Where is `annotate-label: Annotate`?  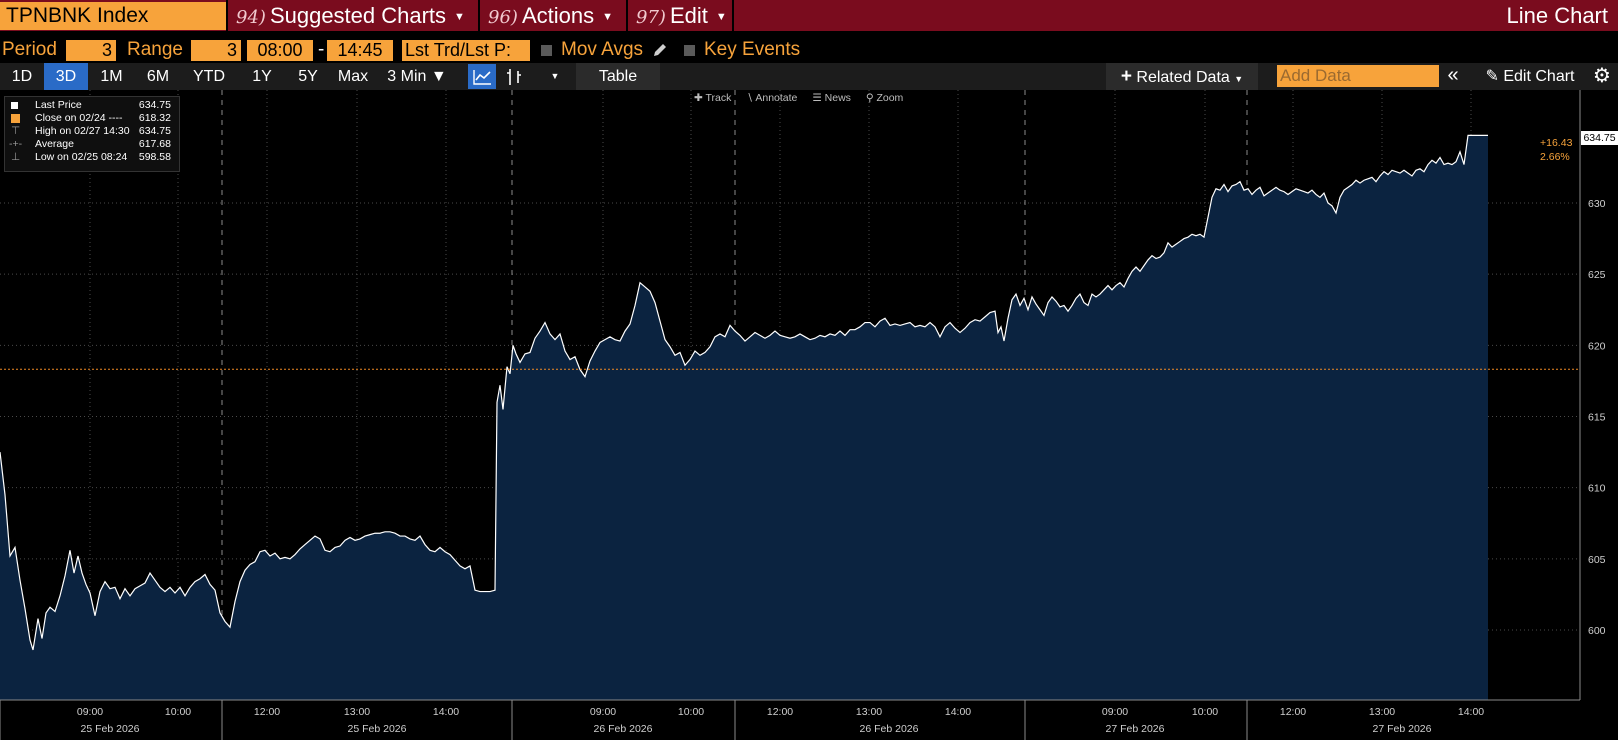
annotate-label: Annotate is located at coordinates (776, 98).